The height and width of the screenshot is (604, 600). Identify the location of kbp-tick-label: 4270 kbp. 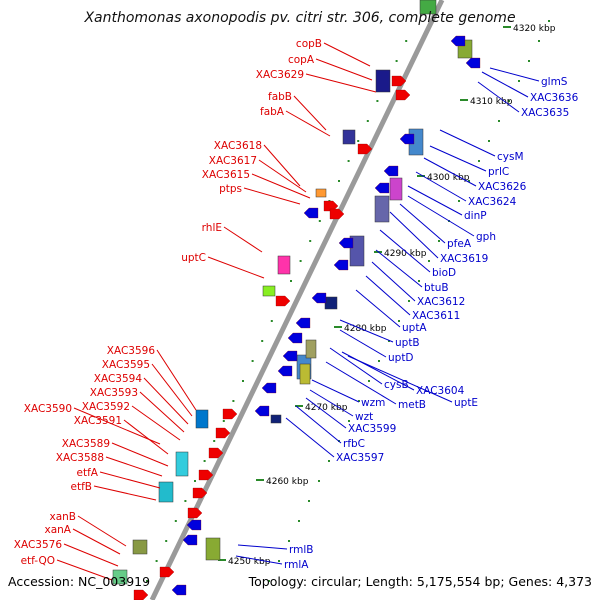
(326, 408).